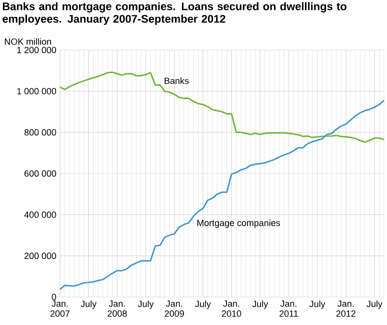 The image size is (387, 325). I want to click on y-tick-label: 1 200 000, so click(36, 50).